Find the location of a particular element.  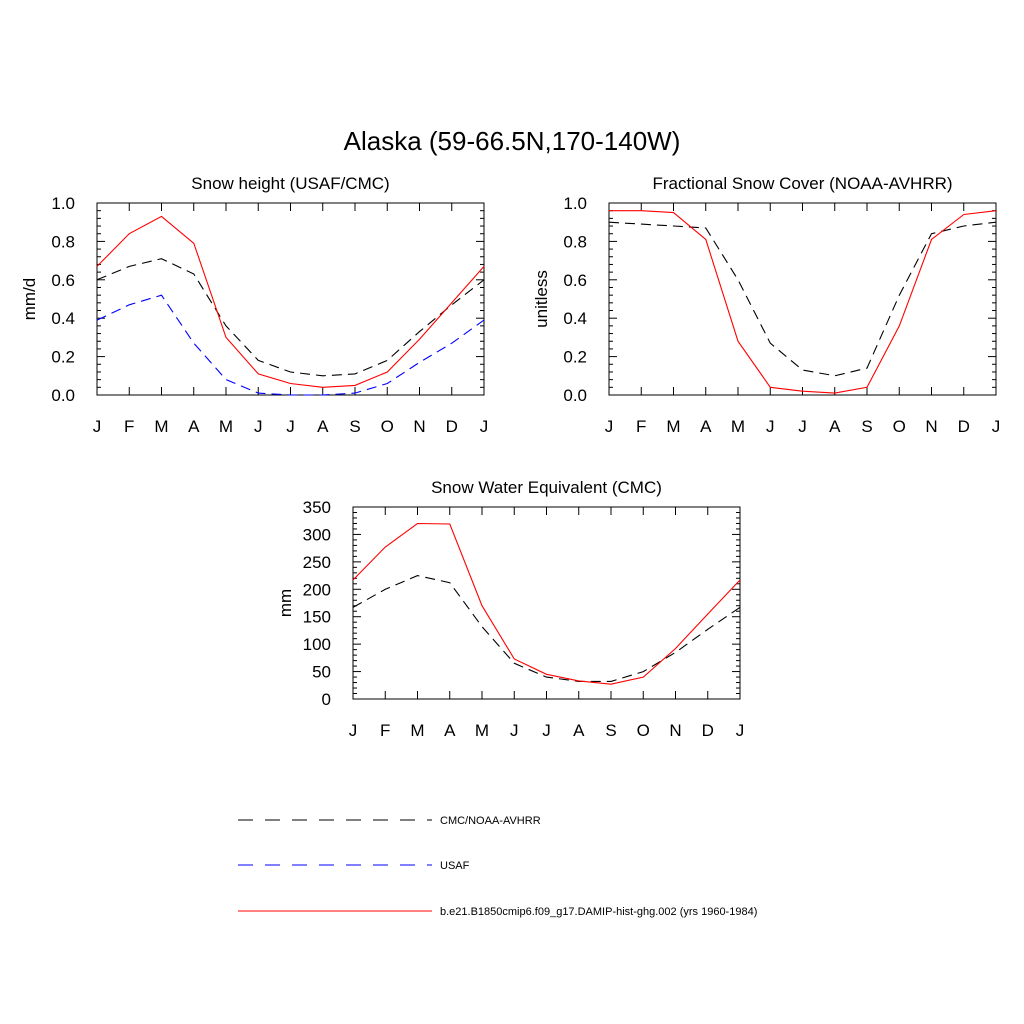

y-tick-label: 200 is located at coordinates (317, 589).